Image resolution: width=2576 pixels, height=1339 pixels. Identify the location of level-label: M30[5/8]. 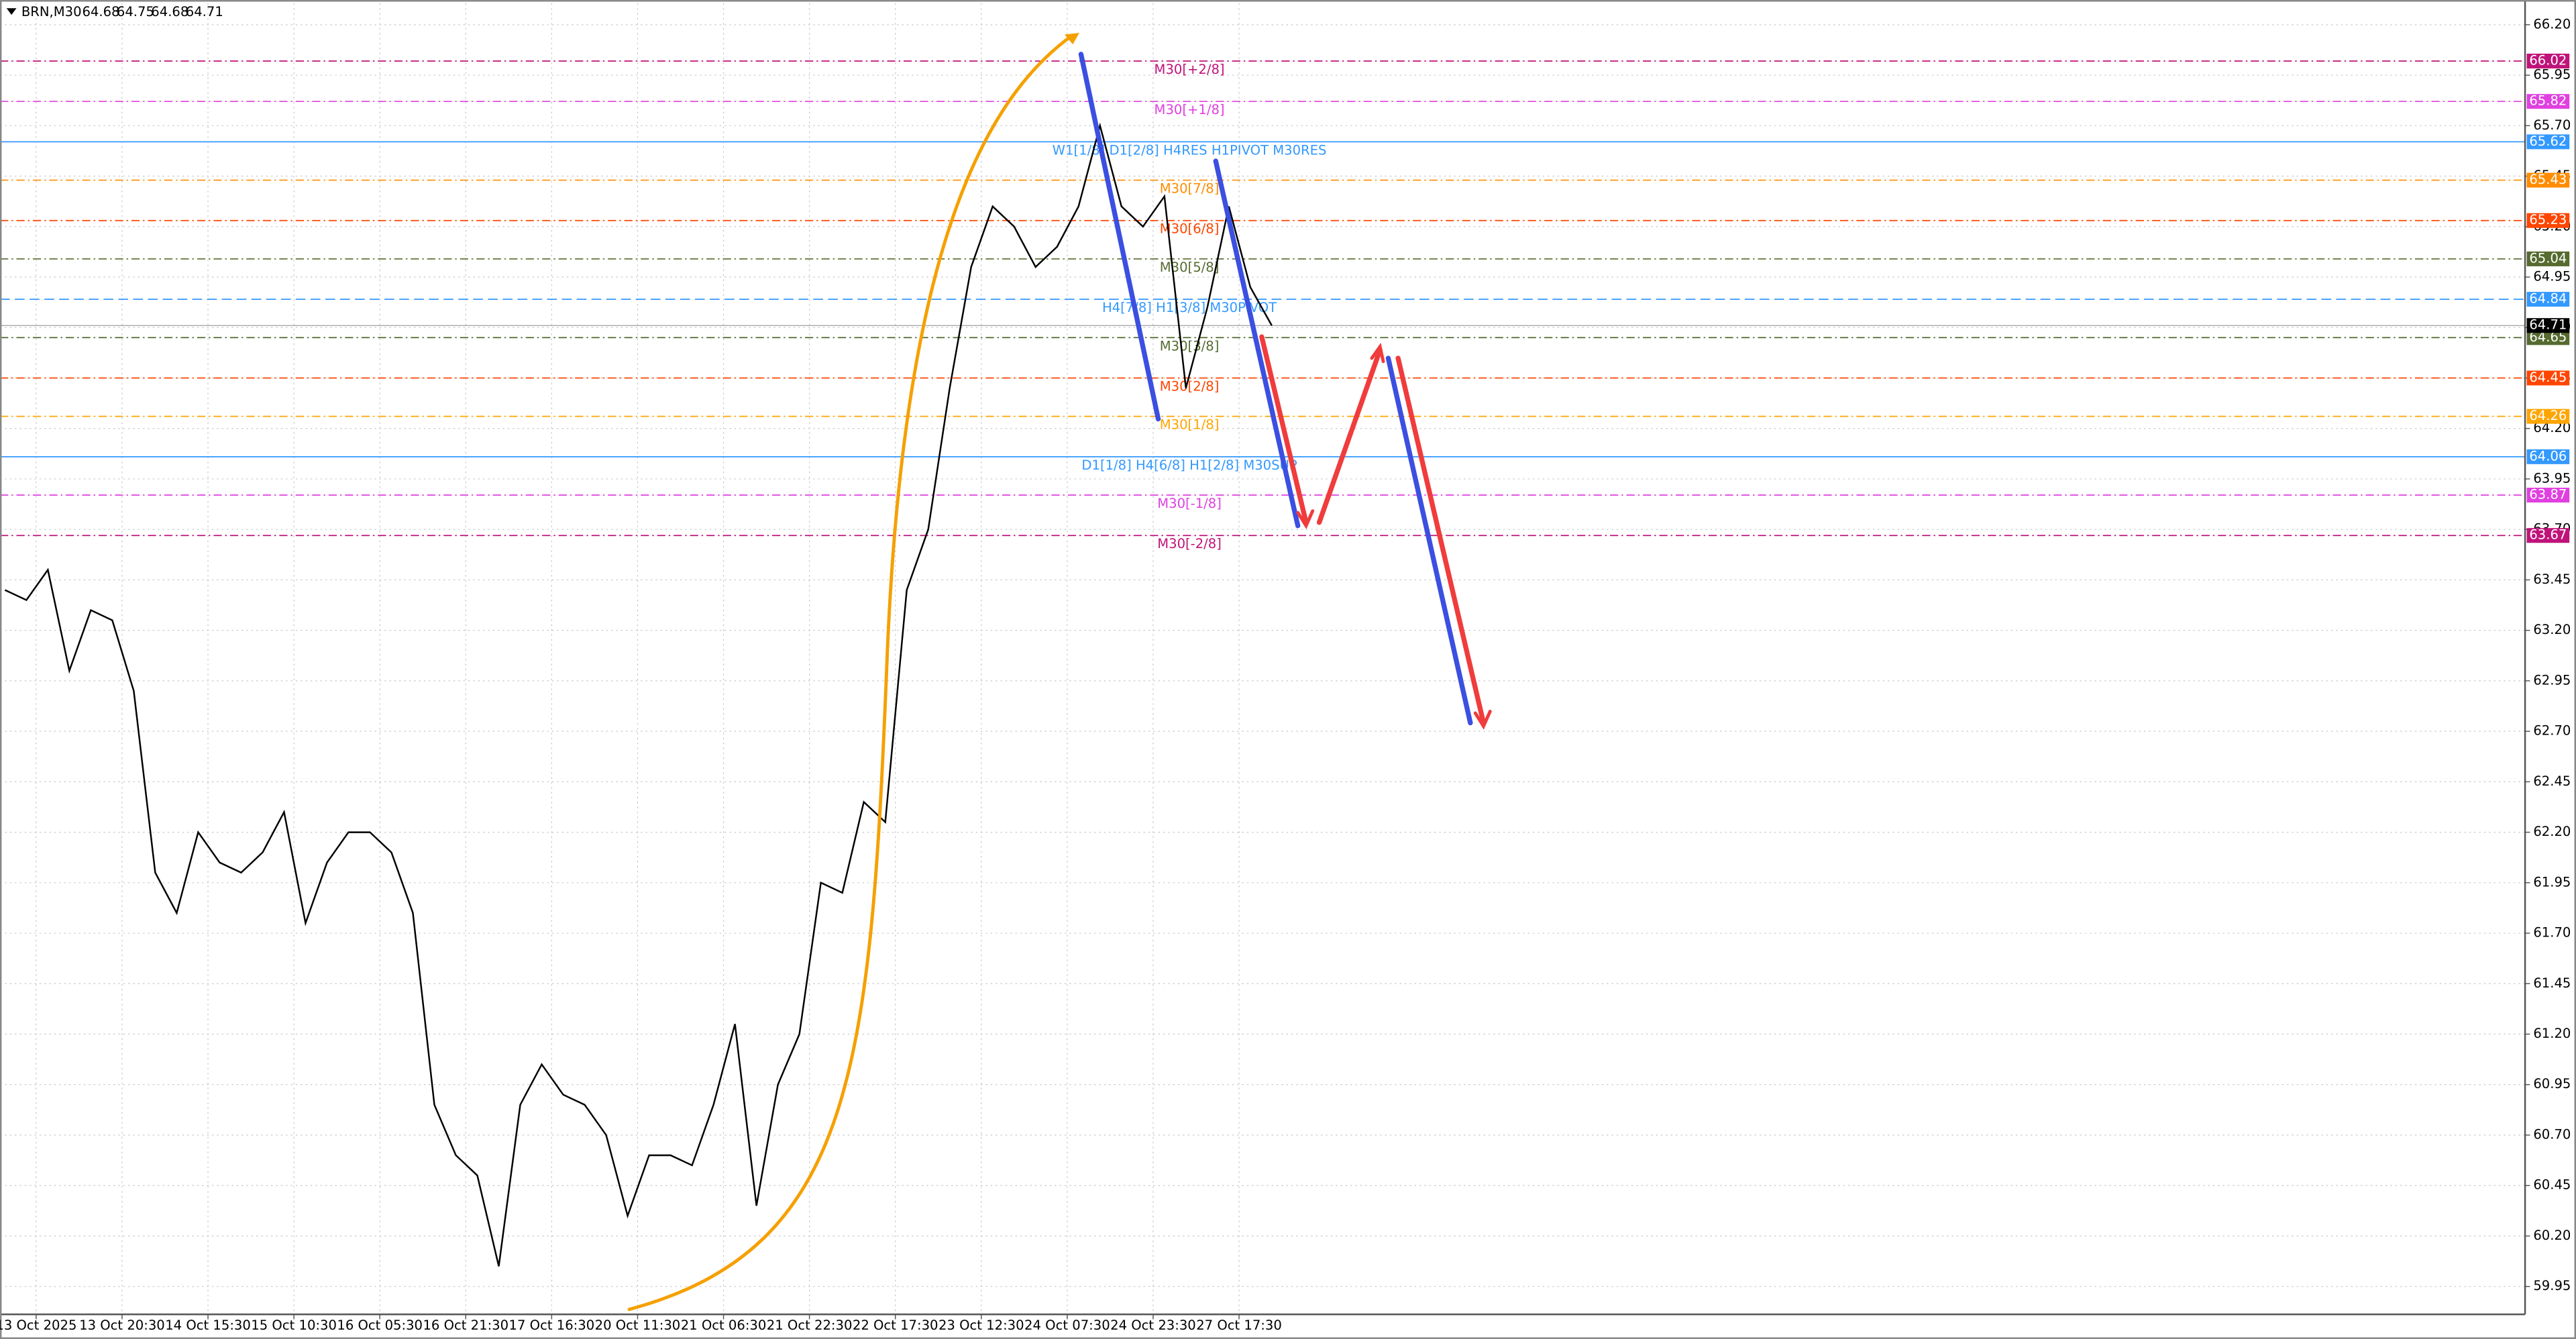
(1190, 267).